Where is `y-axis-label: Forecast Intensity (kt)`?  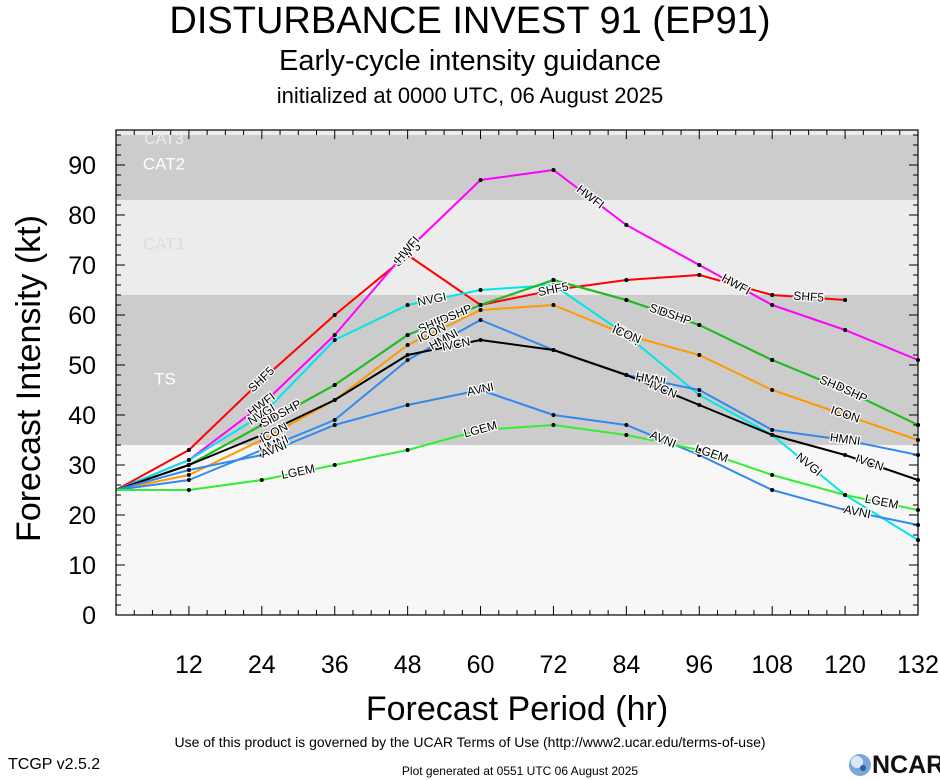
y-axis-label: Forecast Intensity (kt) is located at coordinates (29, 378).